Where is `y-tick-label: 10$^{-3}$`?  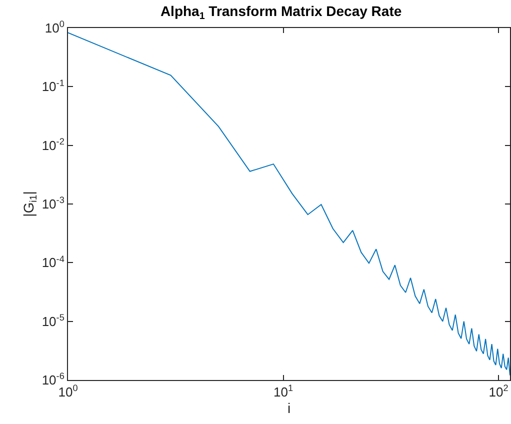 y-tick-label: 10$^{-3}$ is located at coordinates (53, 203).